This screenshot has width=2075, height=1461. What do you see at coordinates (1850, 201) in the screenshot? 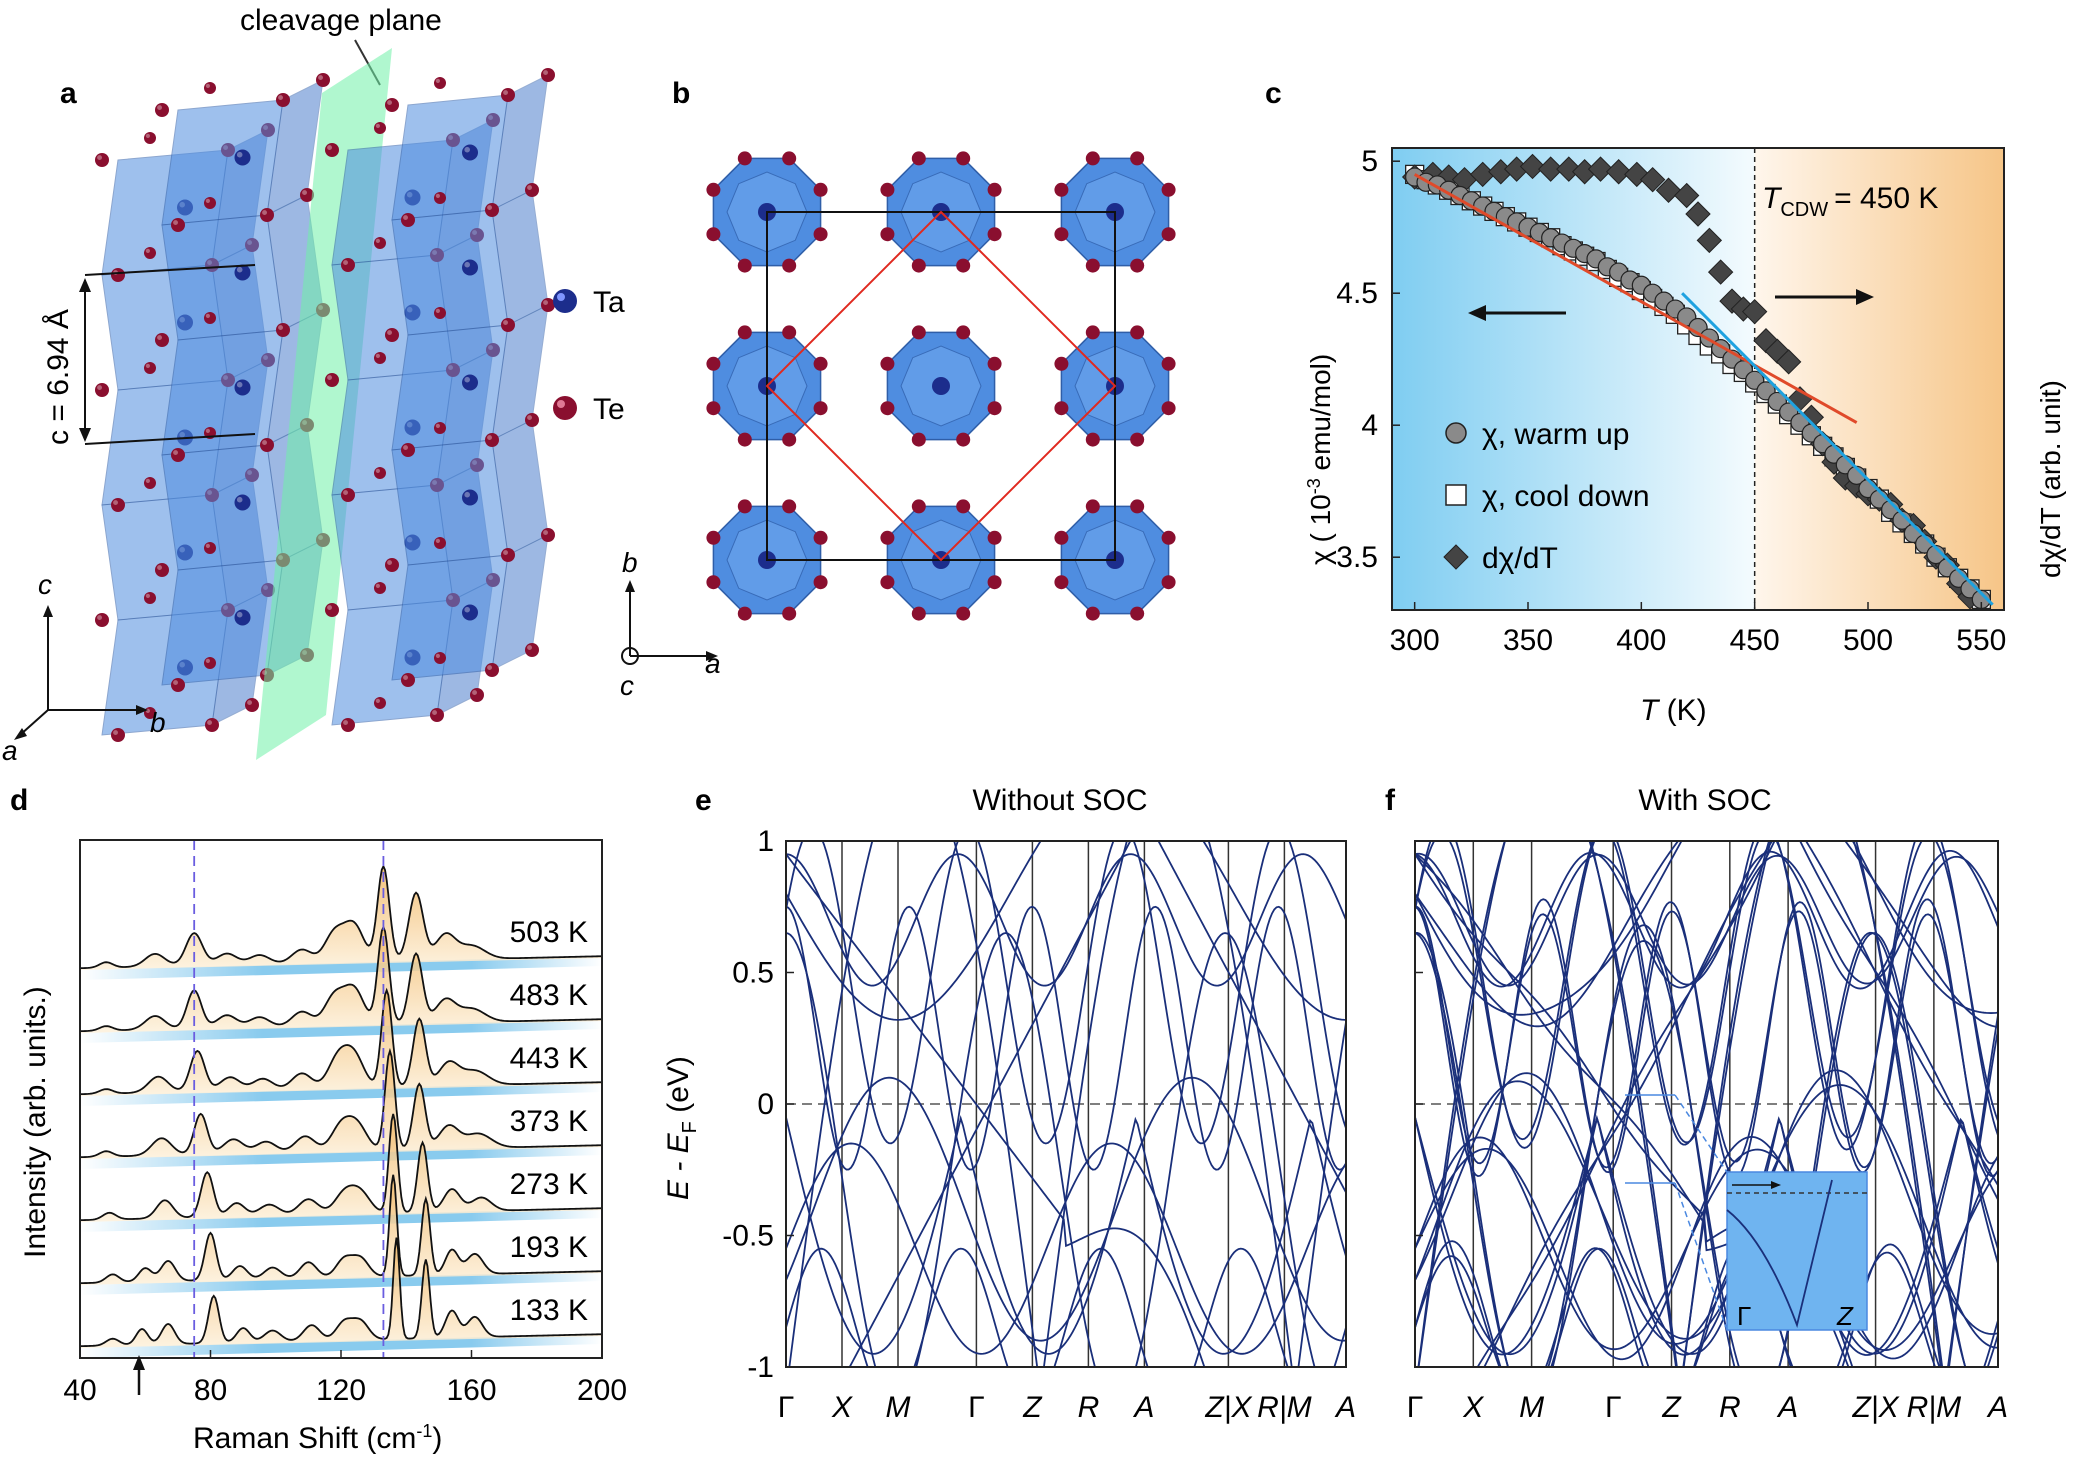
I see `tcdw-label: TCDW = 450 K` at bounding box center [1850, 201].